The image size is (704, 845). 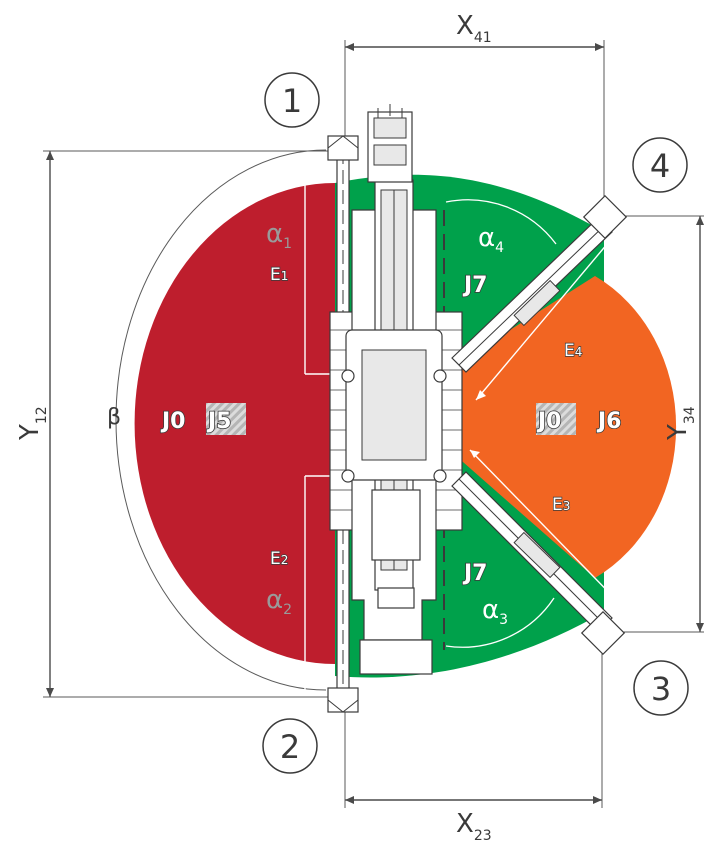 I want to click on svg-text: X23, so click(x=474, y=826).